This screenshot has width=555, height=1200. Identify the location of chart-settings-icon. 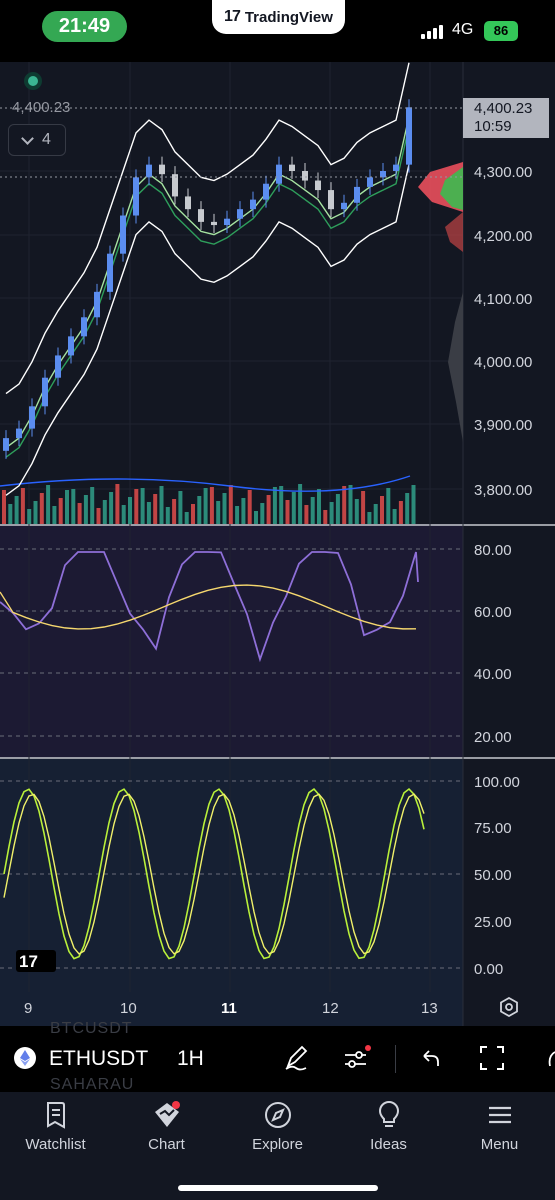
(509, 1007).